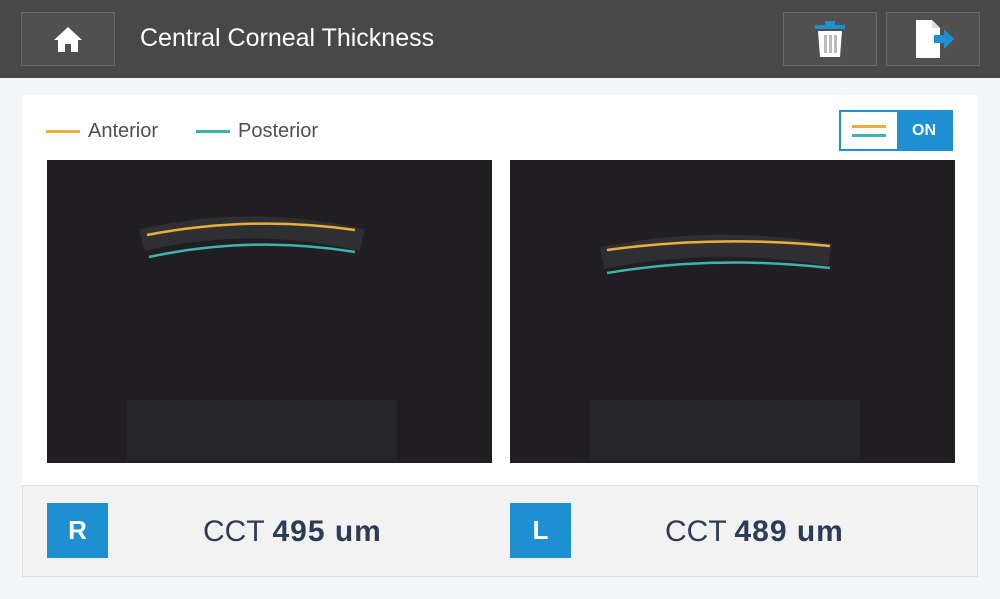  Describe the element at coordinates (924, 130) in the screenshot. I see `toggle-label: ON` at that location.